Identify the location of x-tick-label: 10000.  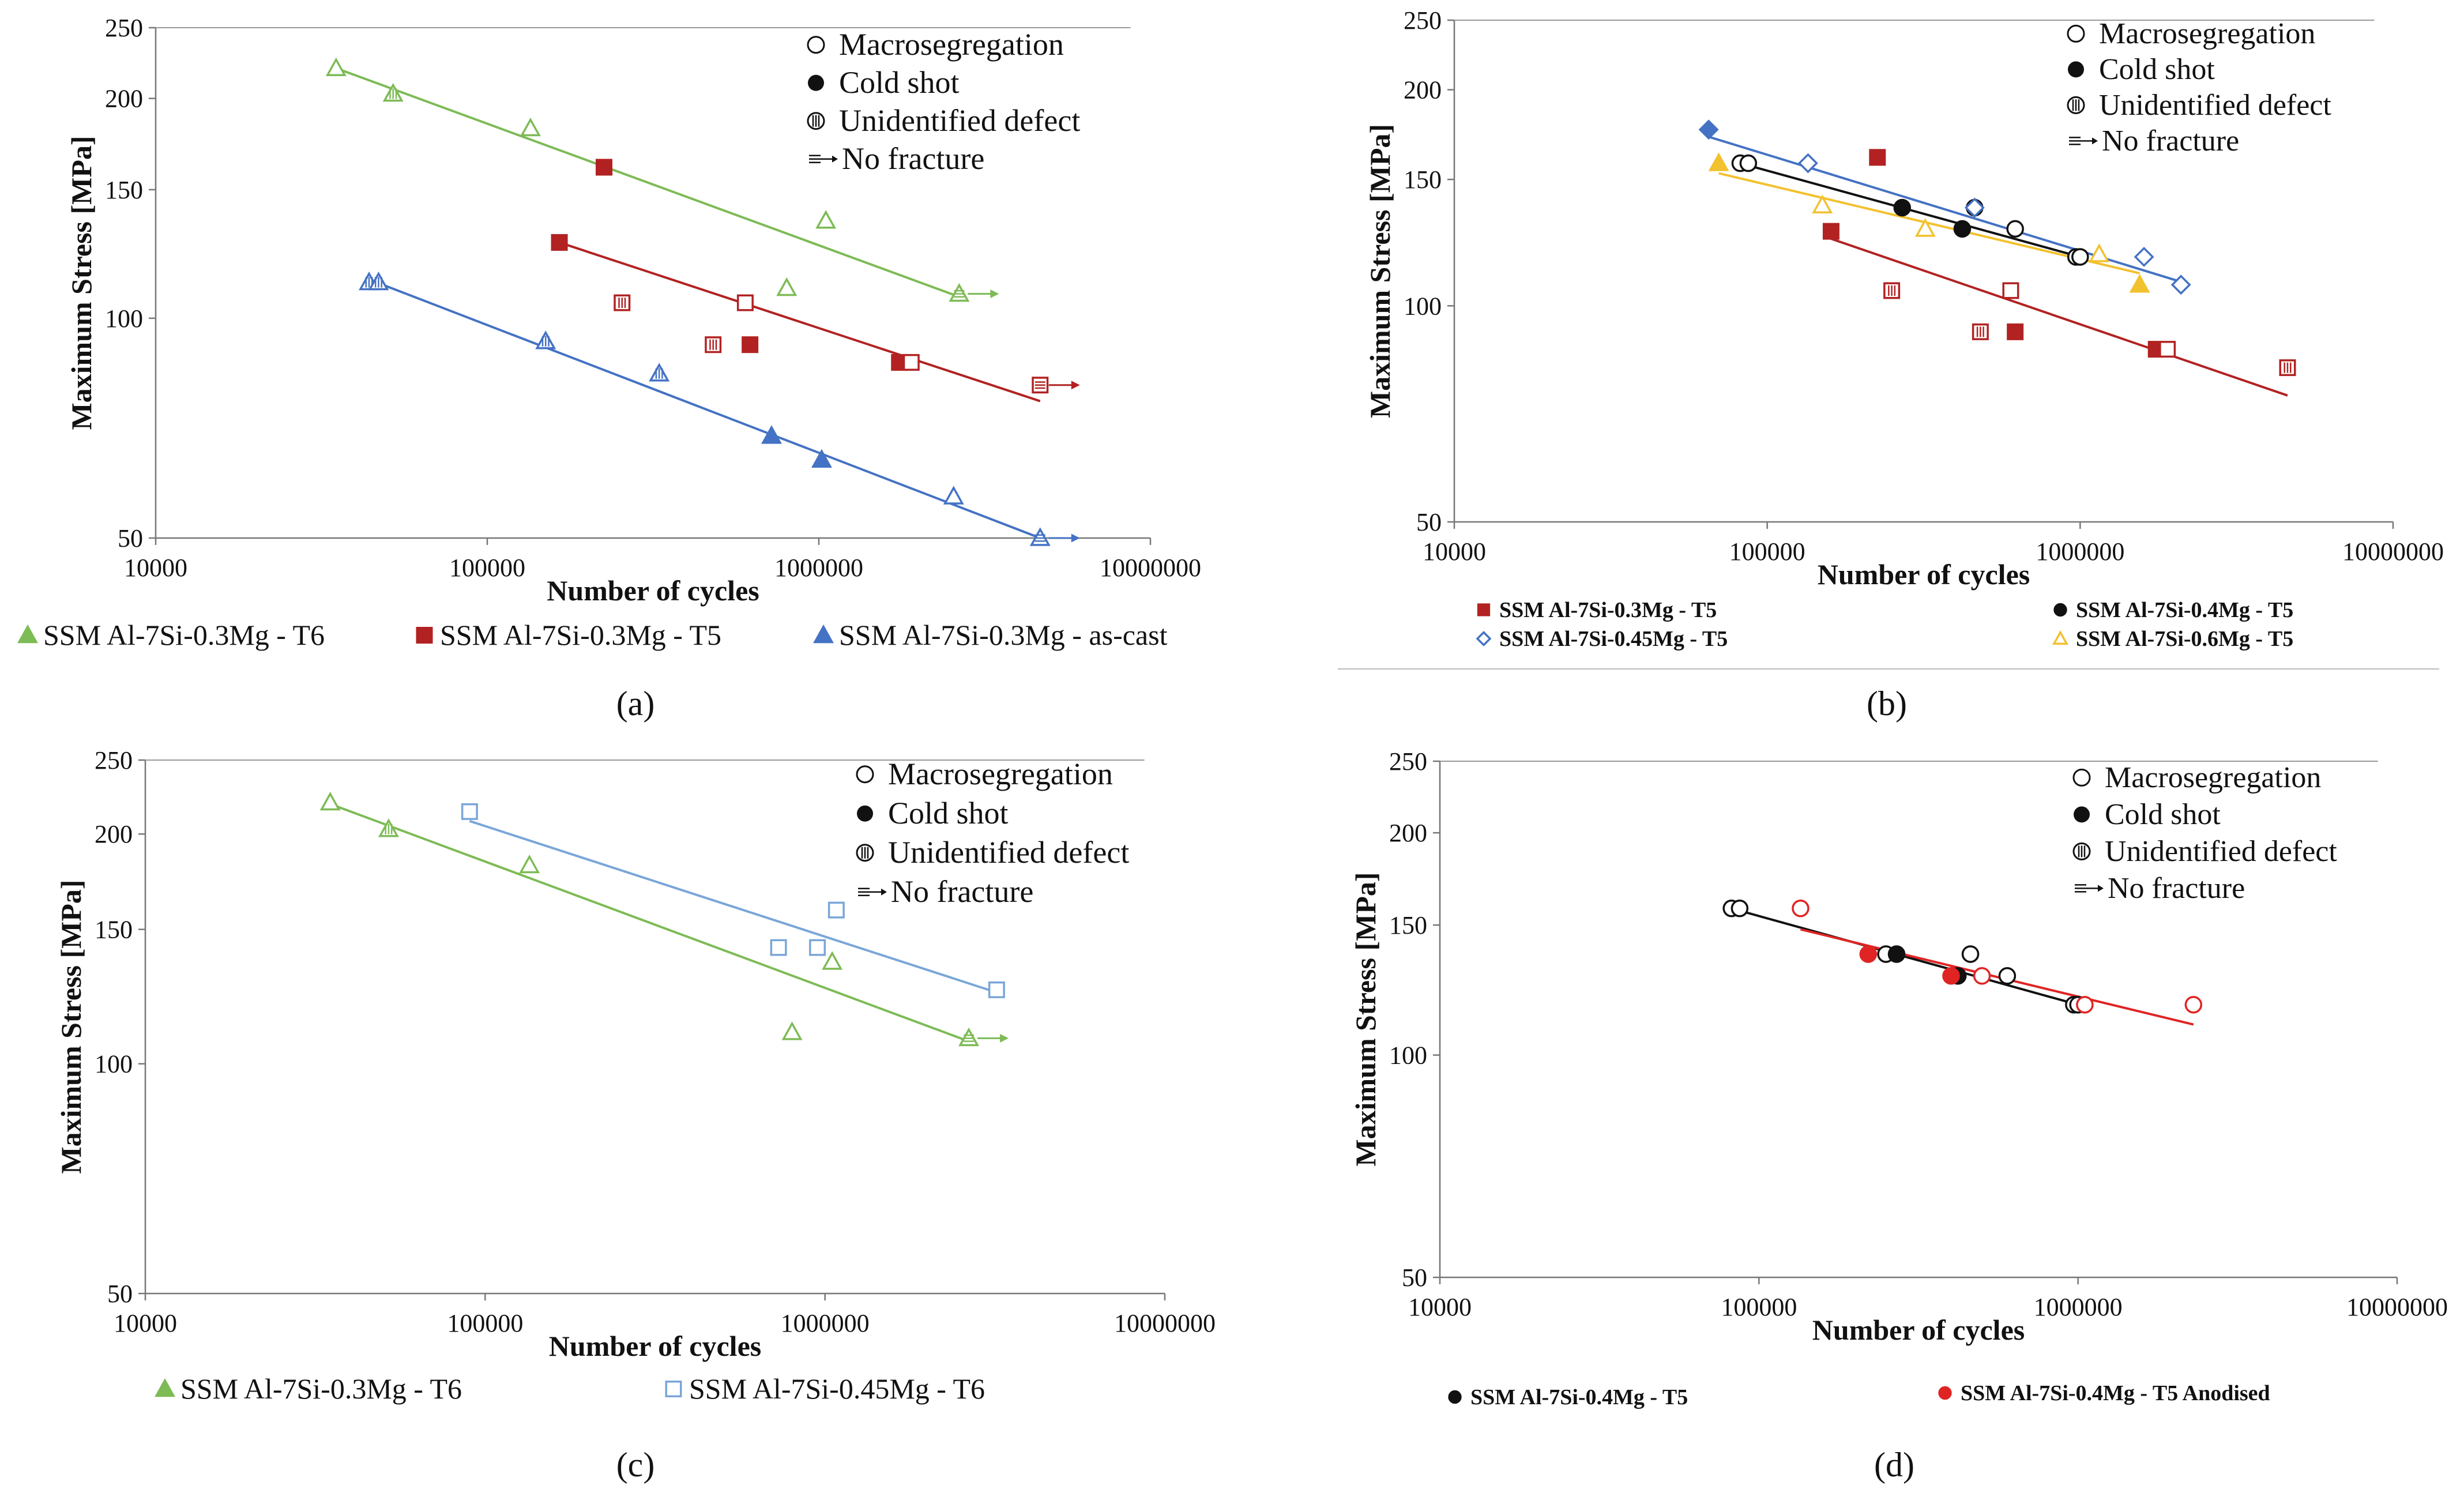
(155, 568).